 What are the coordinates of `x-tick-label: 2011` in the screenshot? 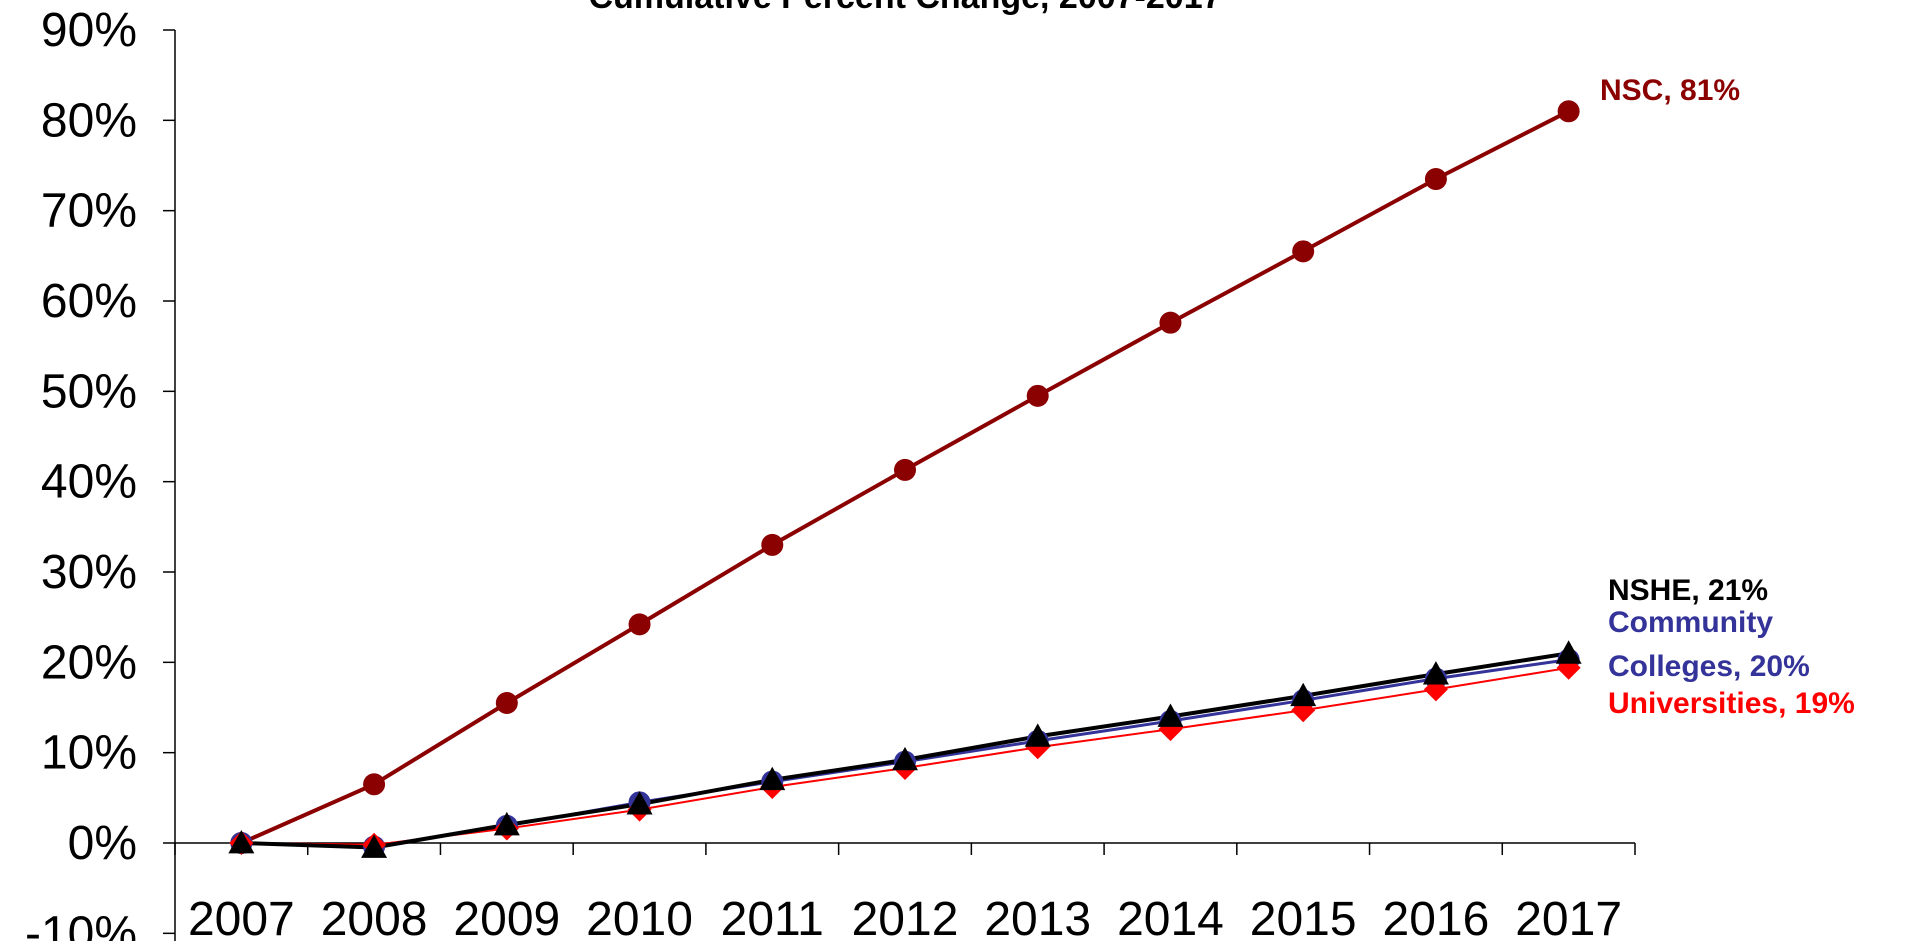 It's located at (772, 917).